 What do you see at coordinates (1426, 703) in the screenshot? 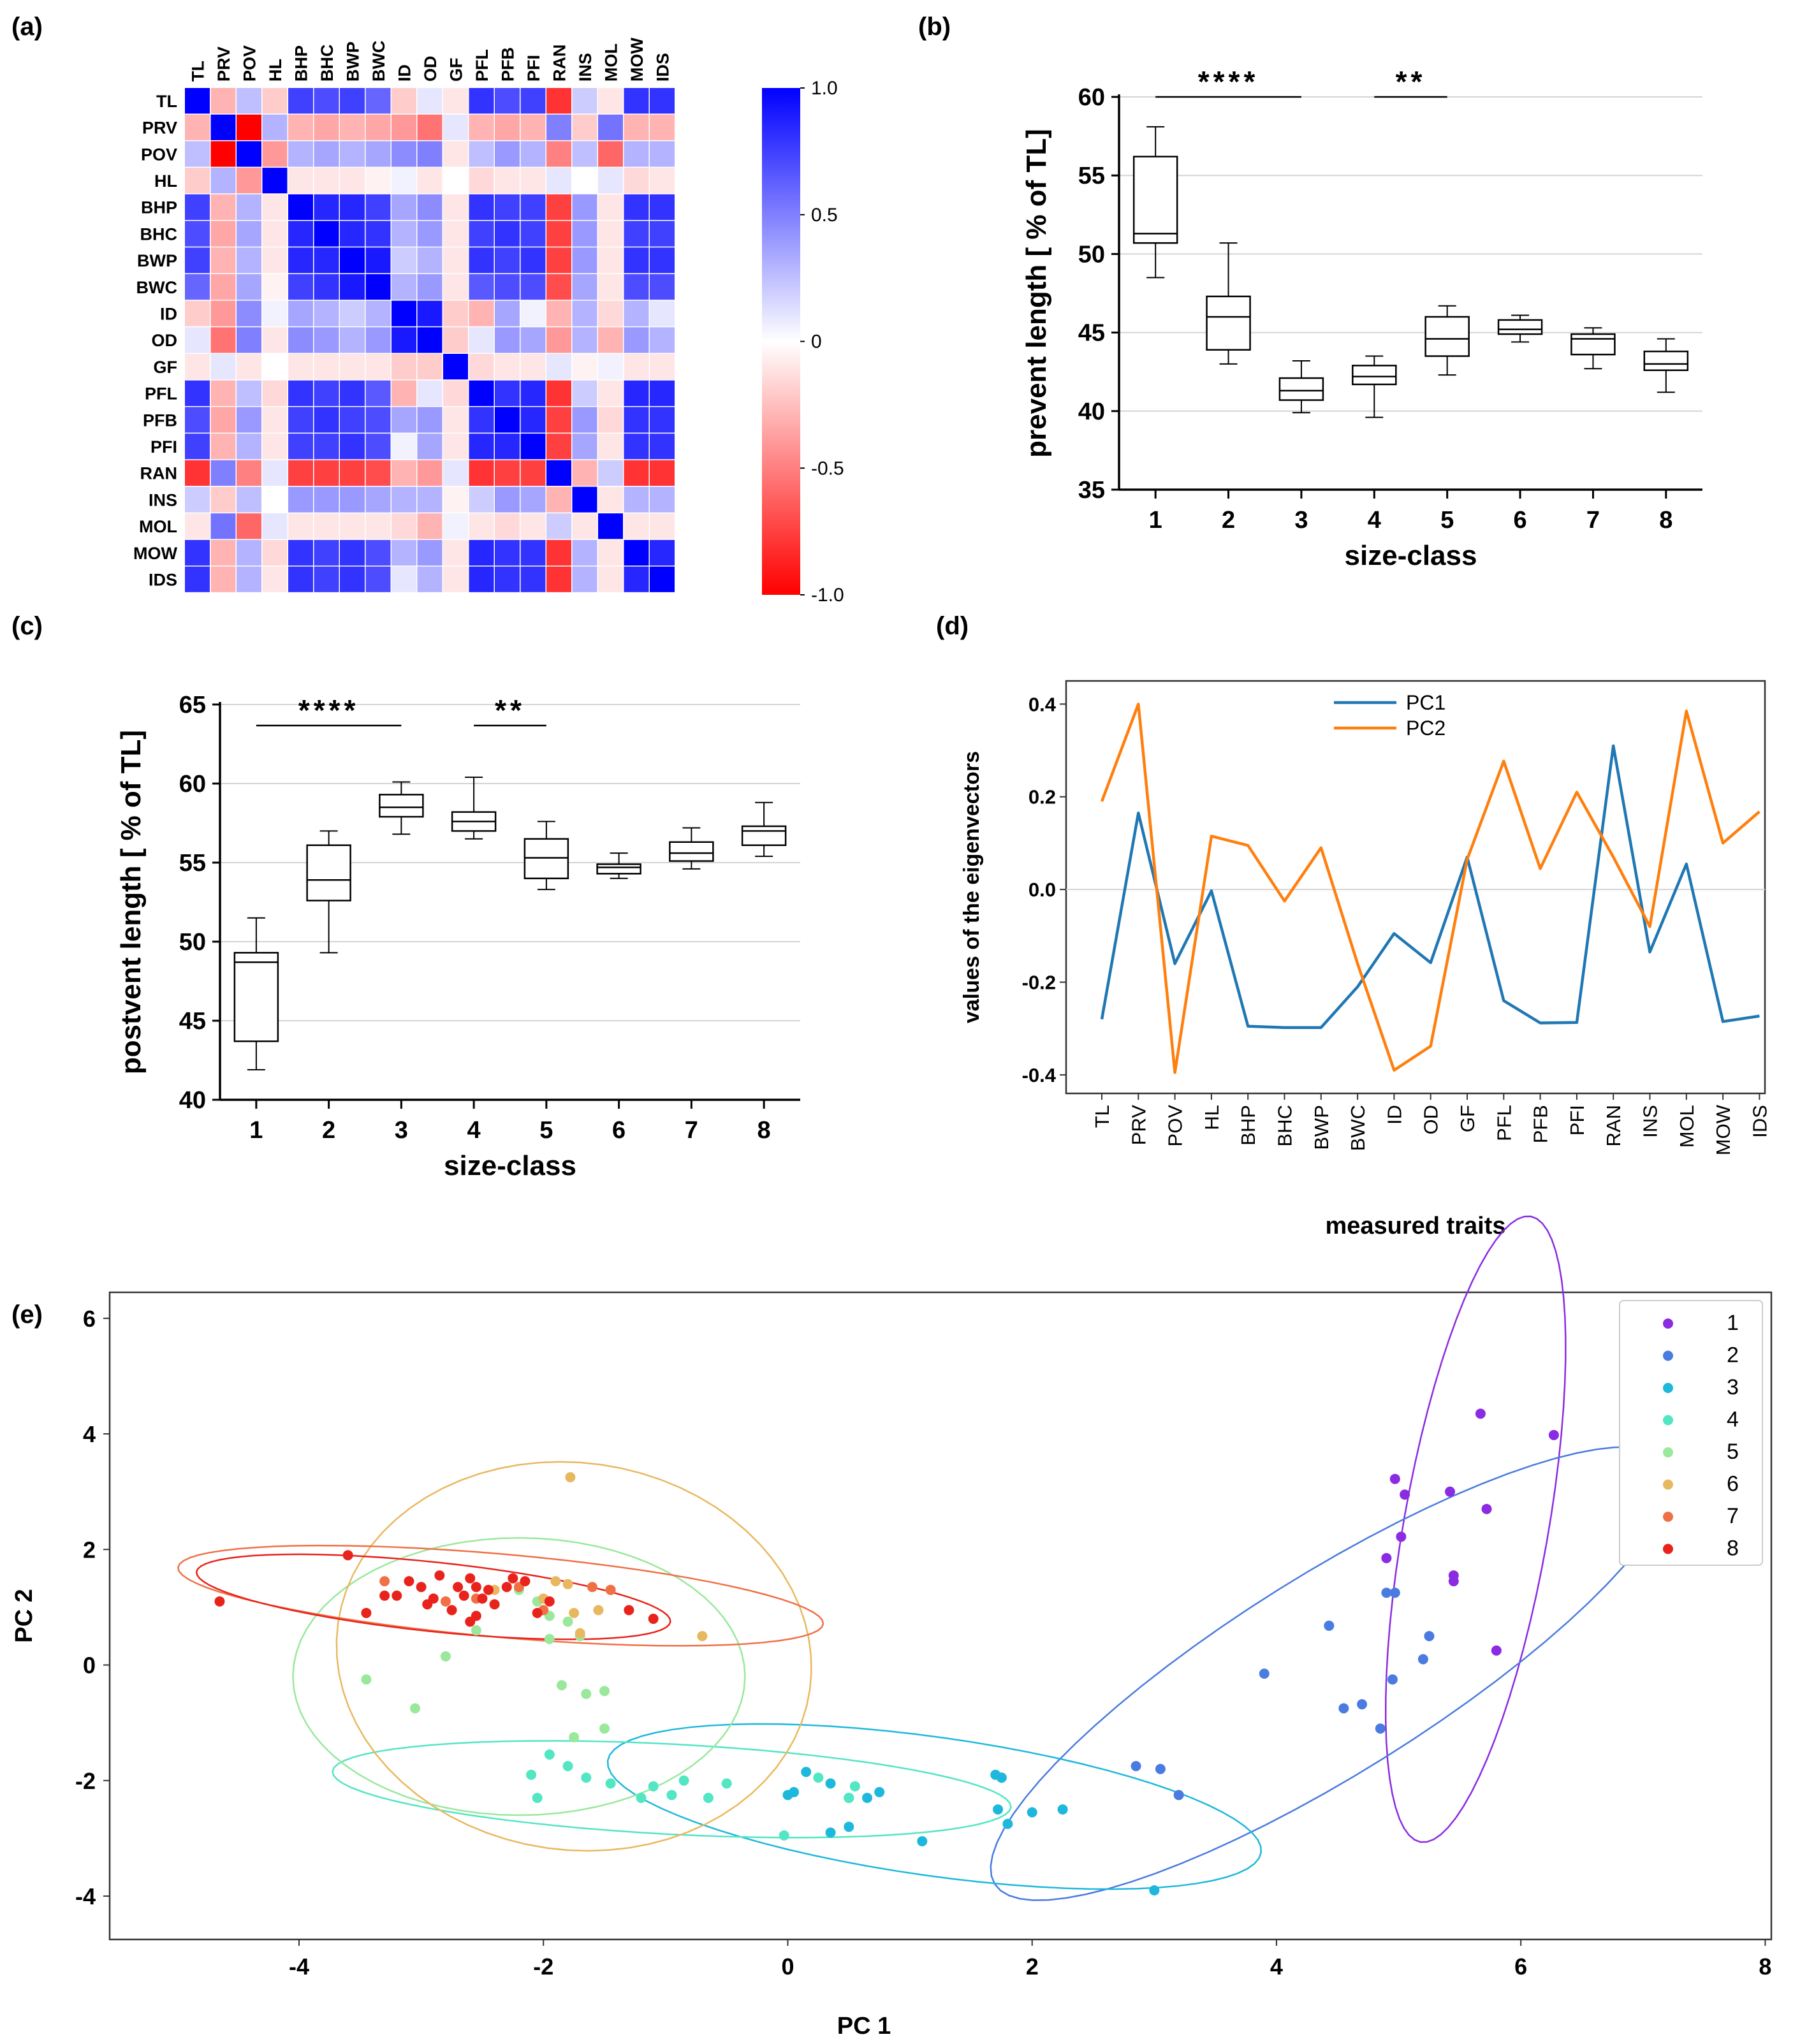
I see `legend-label-pc1: PC1` at bounding box center [1426, 703].